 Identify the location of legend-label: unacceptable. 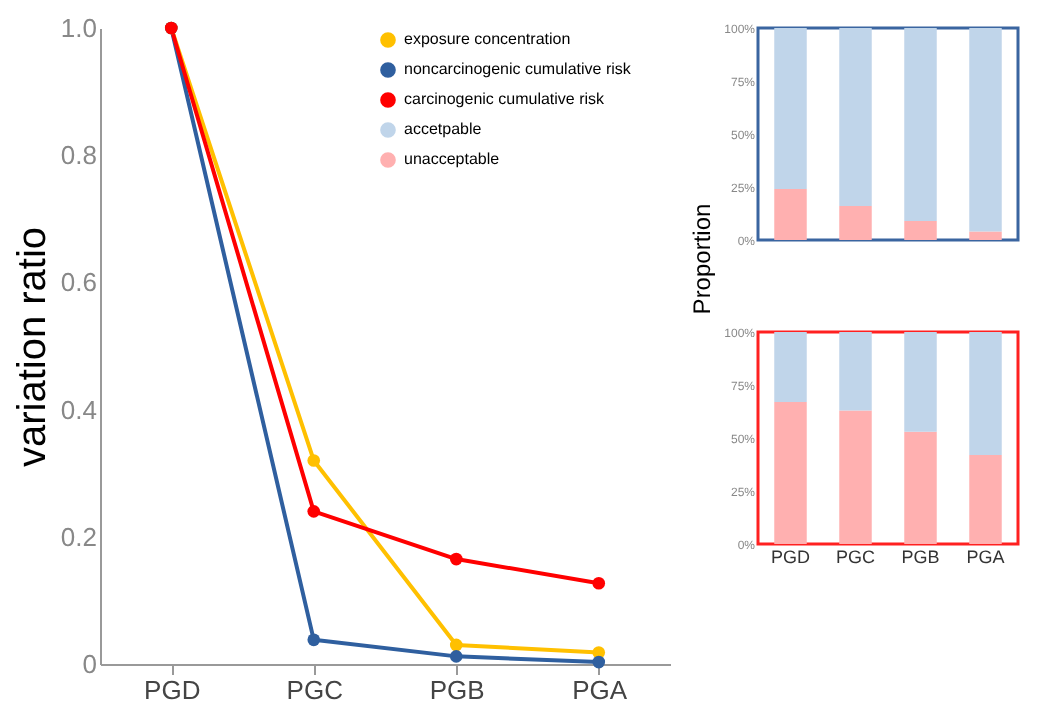
(452, 159).